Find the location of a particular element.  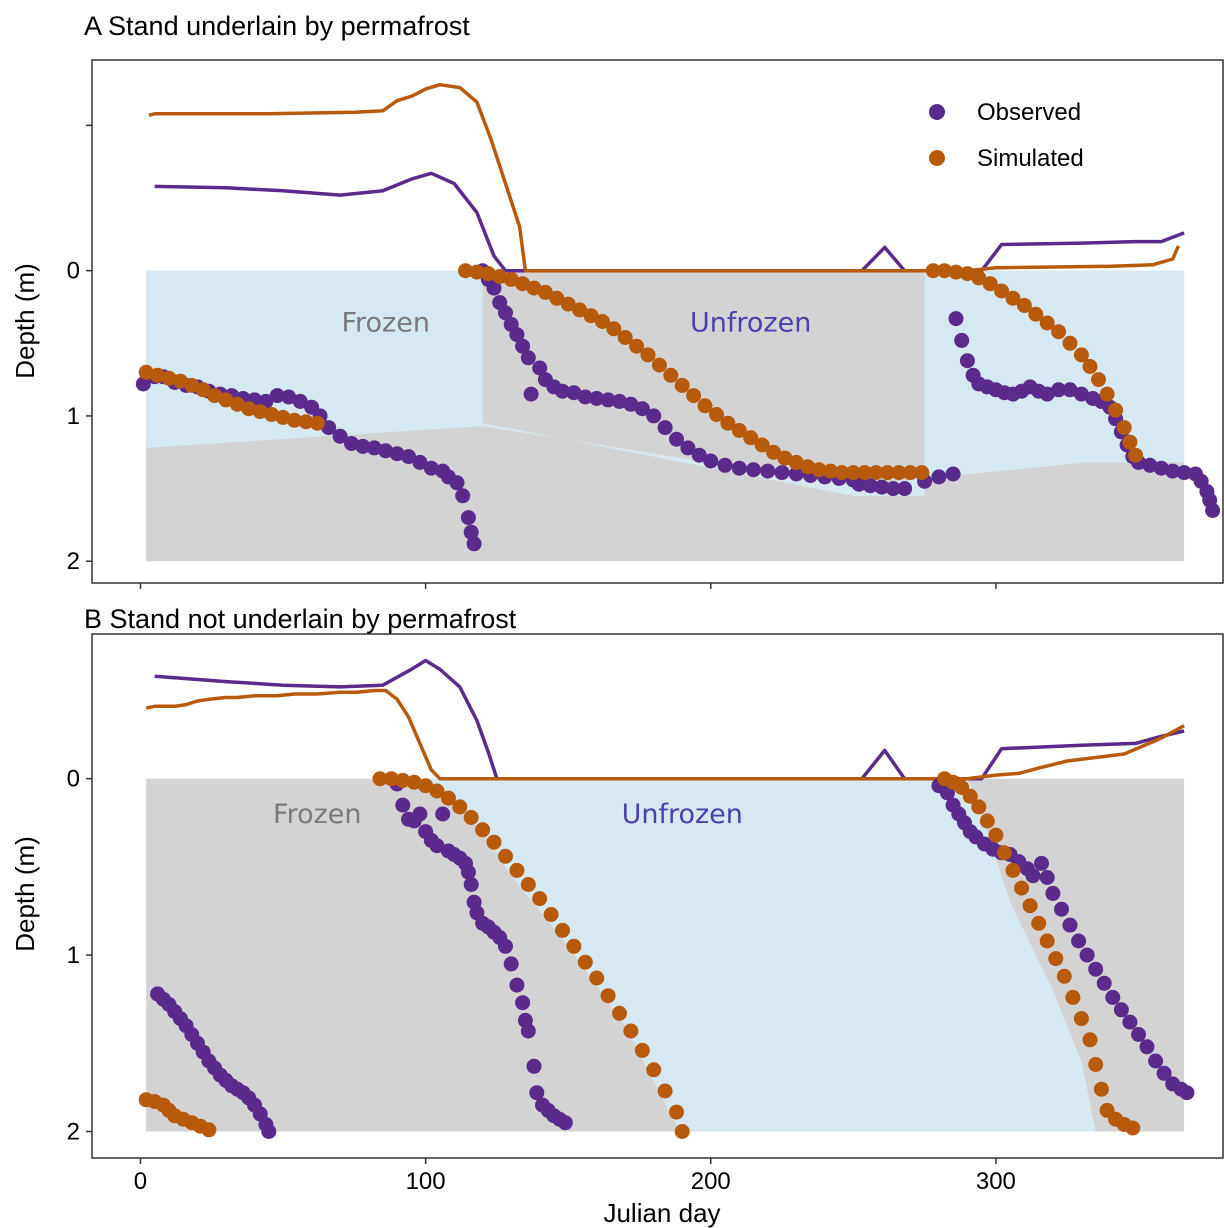

legend: Observed Simulated is located at coordinates (1006, 135).